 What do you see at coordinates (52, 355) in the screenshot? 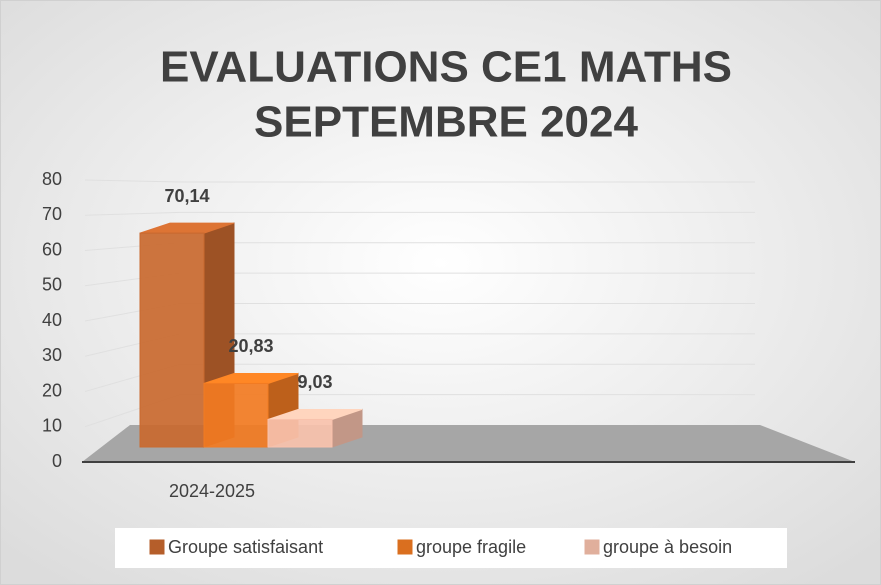
I see `y-tick-label: 30` at bounding box center [52, 355].